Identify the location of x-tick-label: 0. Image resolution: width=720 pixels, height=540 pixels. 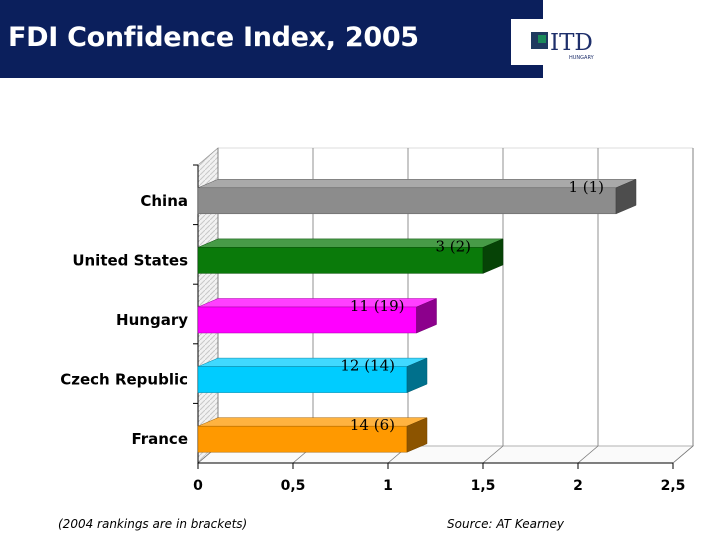
(198, 486).